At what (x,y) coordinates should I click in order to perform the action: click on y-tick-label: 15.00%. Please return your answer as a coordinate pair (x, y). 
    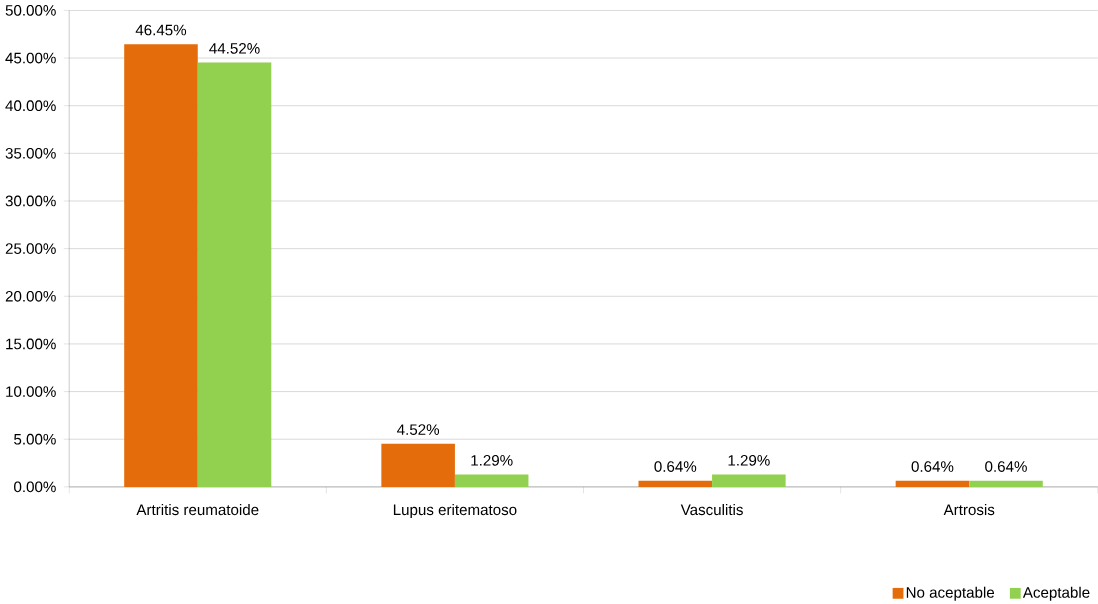
    Looking at the image, I should click on (31, 344).